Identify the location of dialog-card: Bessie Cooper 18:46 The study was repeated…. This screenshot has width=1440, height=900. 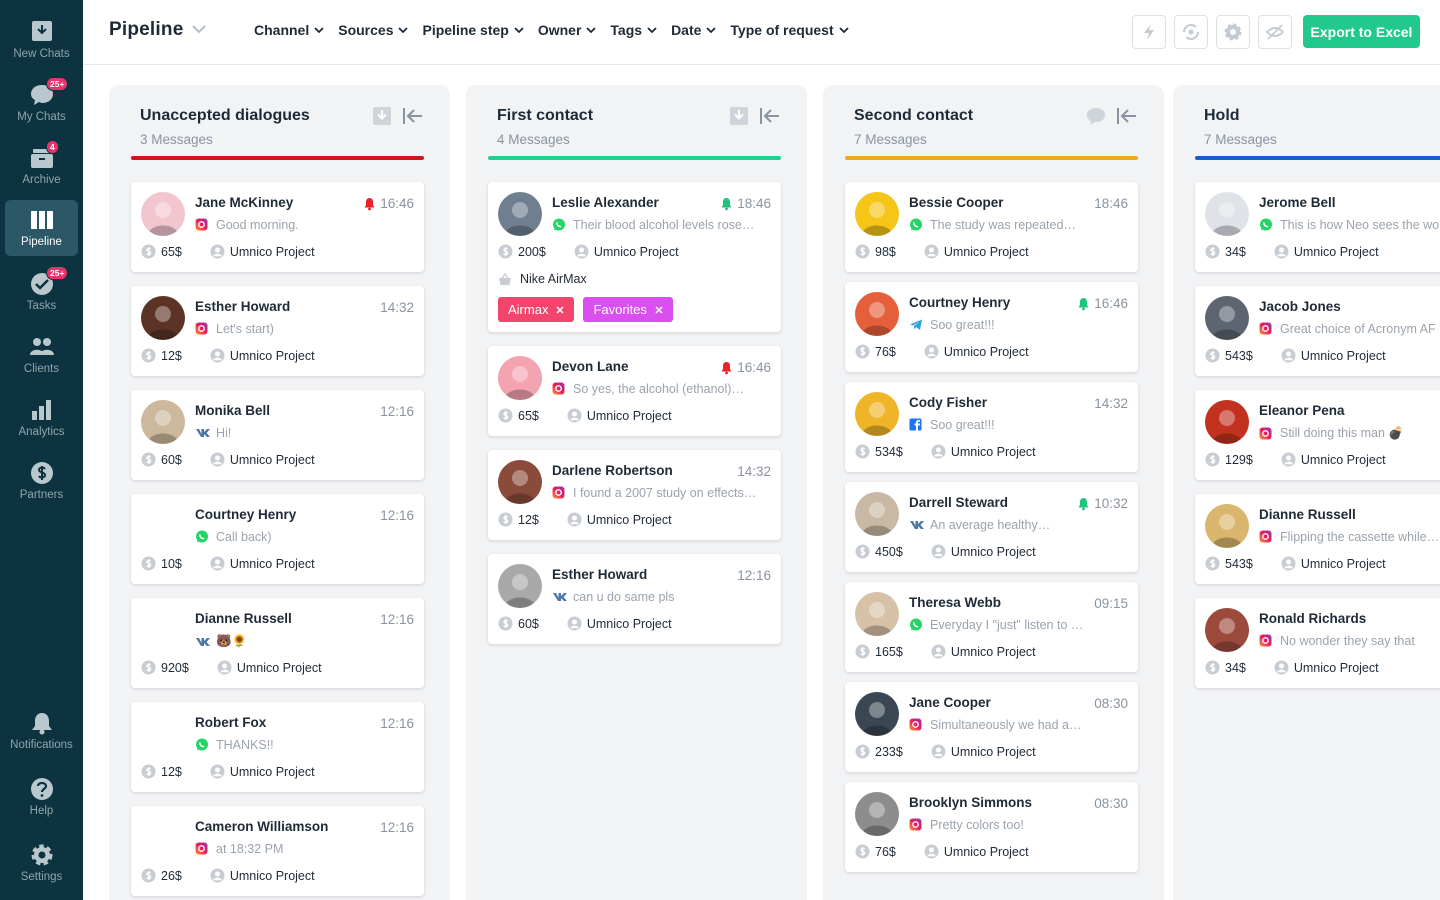
(991, 227).